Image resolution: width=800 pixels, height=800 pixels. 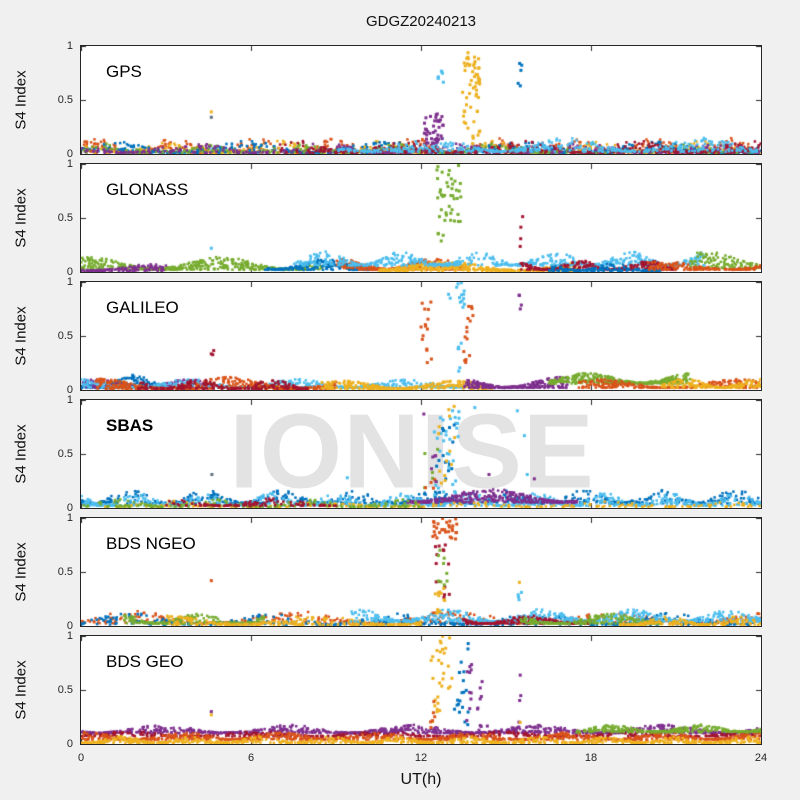 What do you see at coordinates (251, 758) in the screenshot?
I see `x-tick-label: 6` at bounding box center [251, 758].